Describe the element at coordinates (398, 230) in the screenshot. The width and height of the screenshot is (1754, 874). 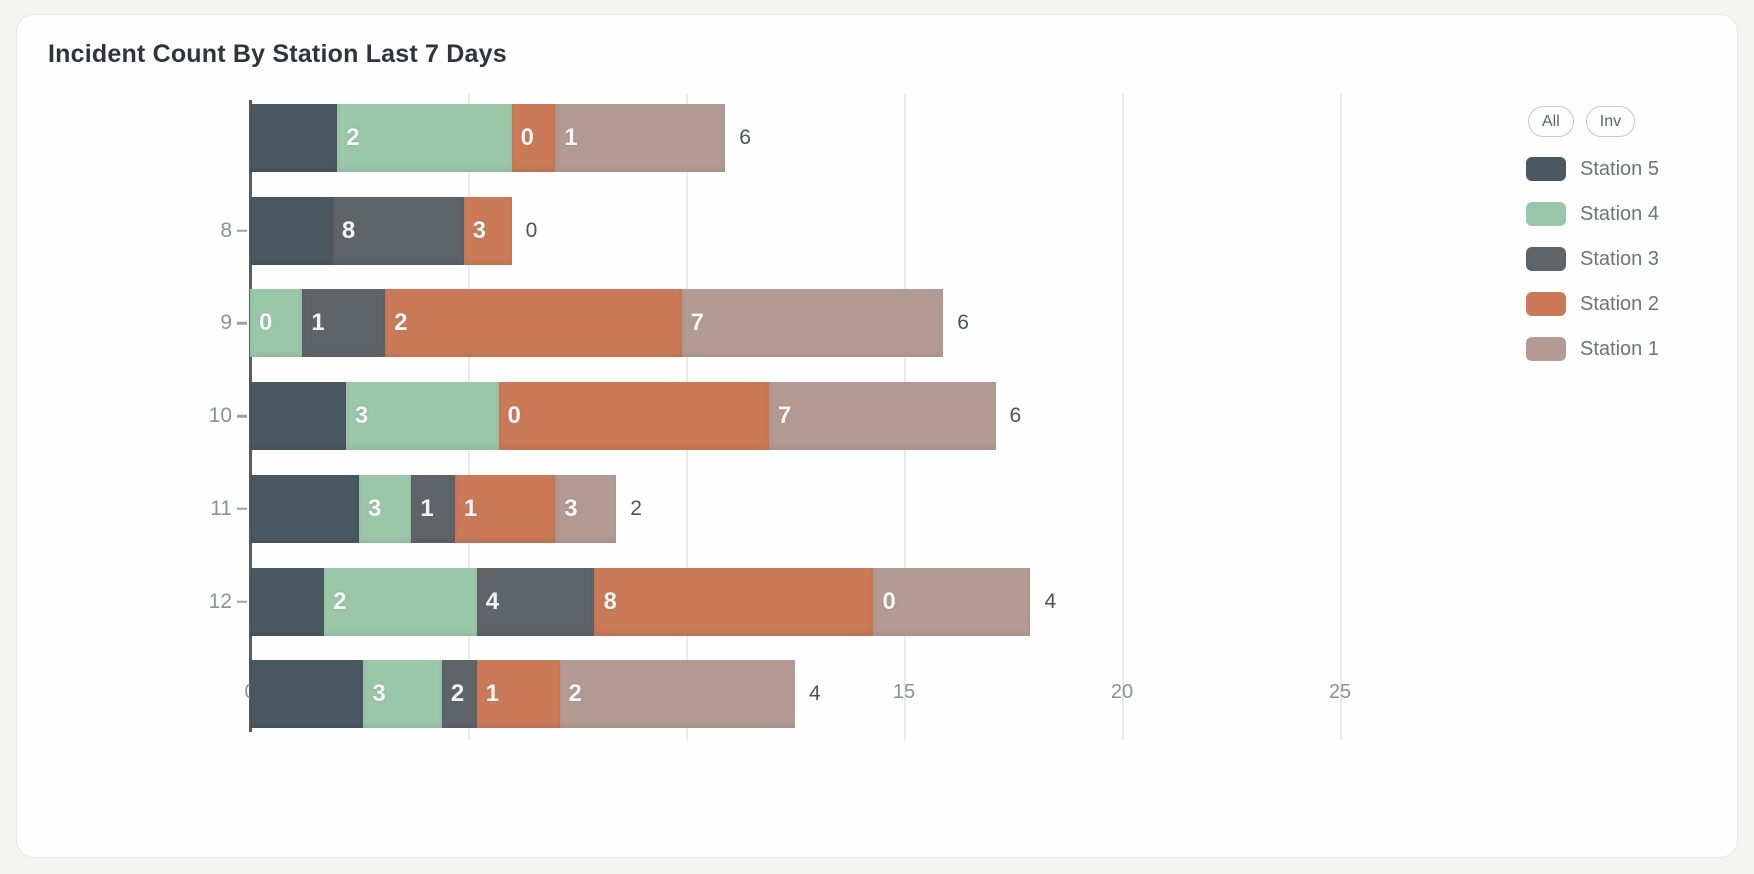
I see `bar-segment-station-3: 8` at that location.